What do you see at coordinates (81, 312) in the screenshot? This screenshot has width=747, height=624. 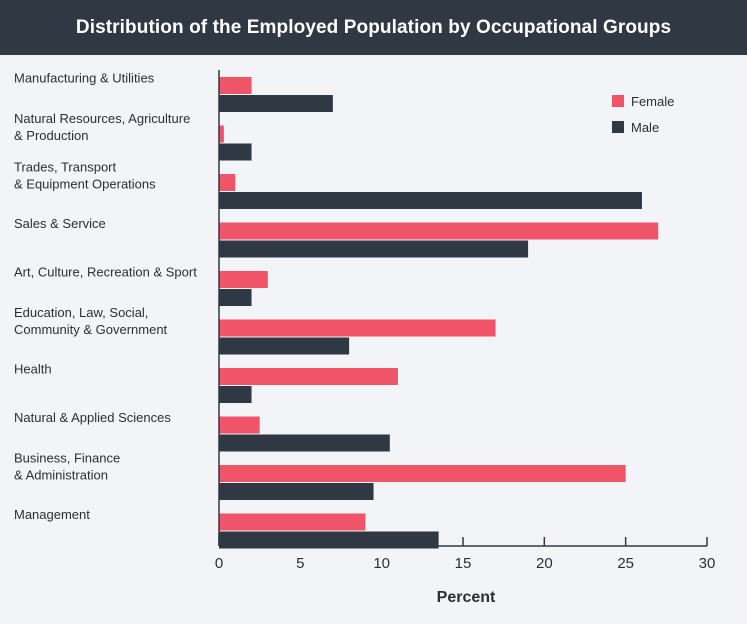 I see `category-label: Education, Law, Social,` at bounding box center [81, 312].